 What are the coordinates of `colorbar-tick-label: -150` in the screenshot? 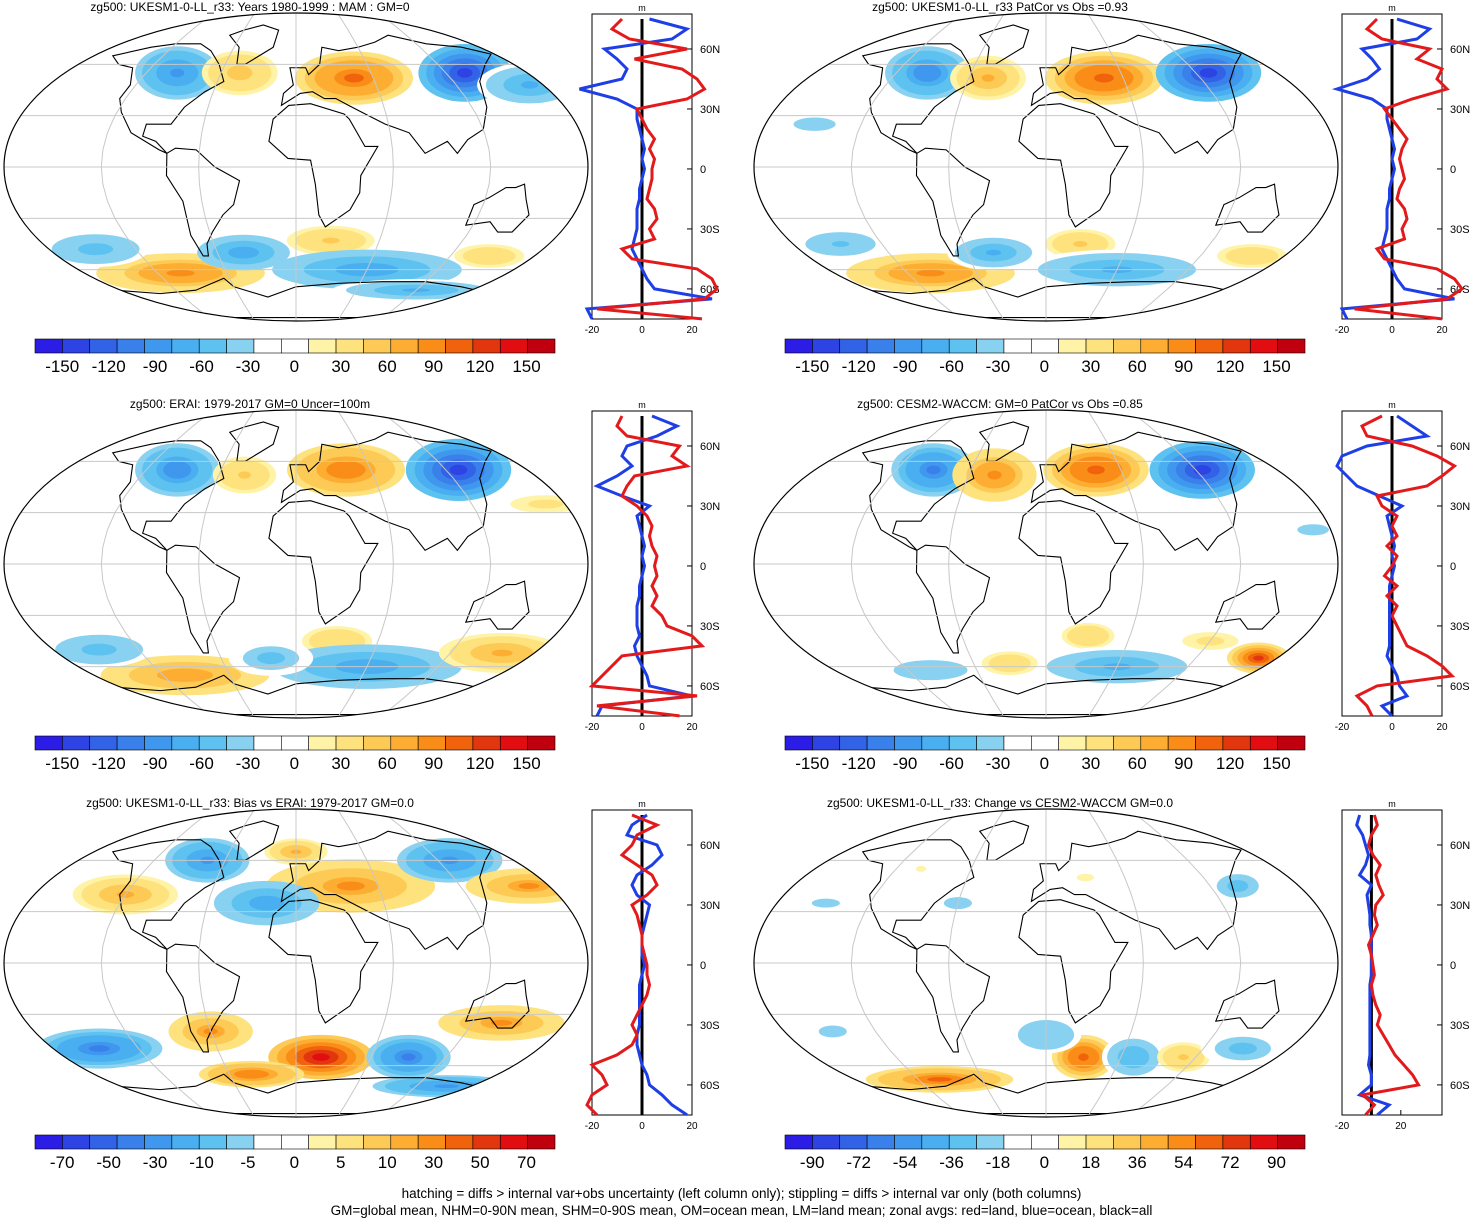 It's located at (812, 763).